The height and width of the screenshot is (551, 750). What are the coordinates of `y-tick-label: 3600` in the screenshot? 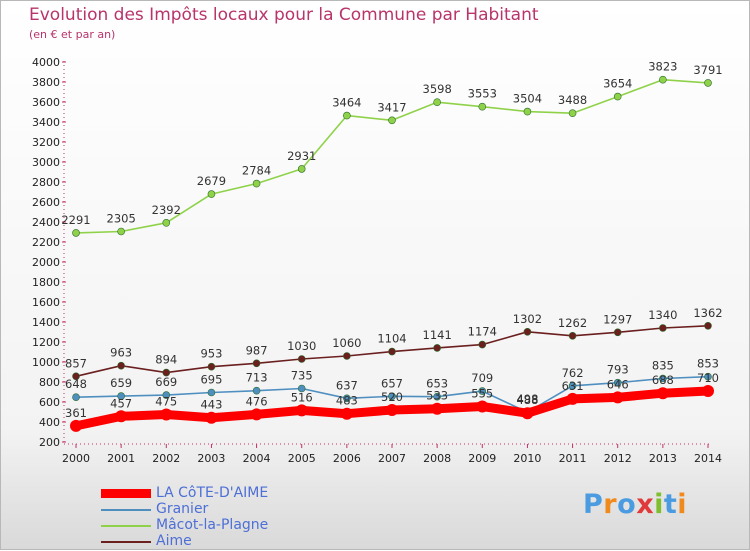 It's located at (46, 102).